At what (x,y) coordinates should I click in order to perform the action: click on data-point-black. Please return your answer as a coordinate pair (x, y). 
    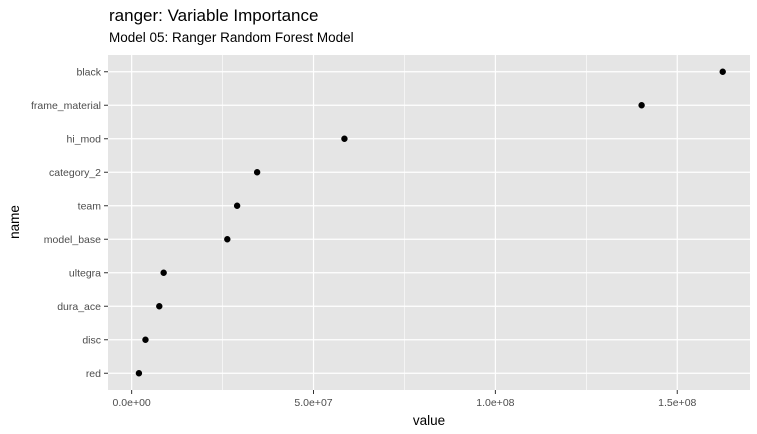
    Looking at the image, I should click on (722, 71).